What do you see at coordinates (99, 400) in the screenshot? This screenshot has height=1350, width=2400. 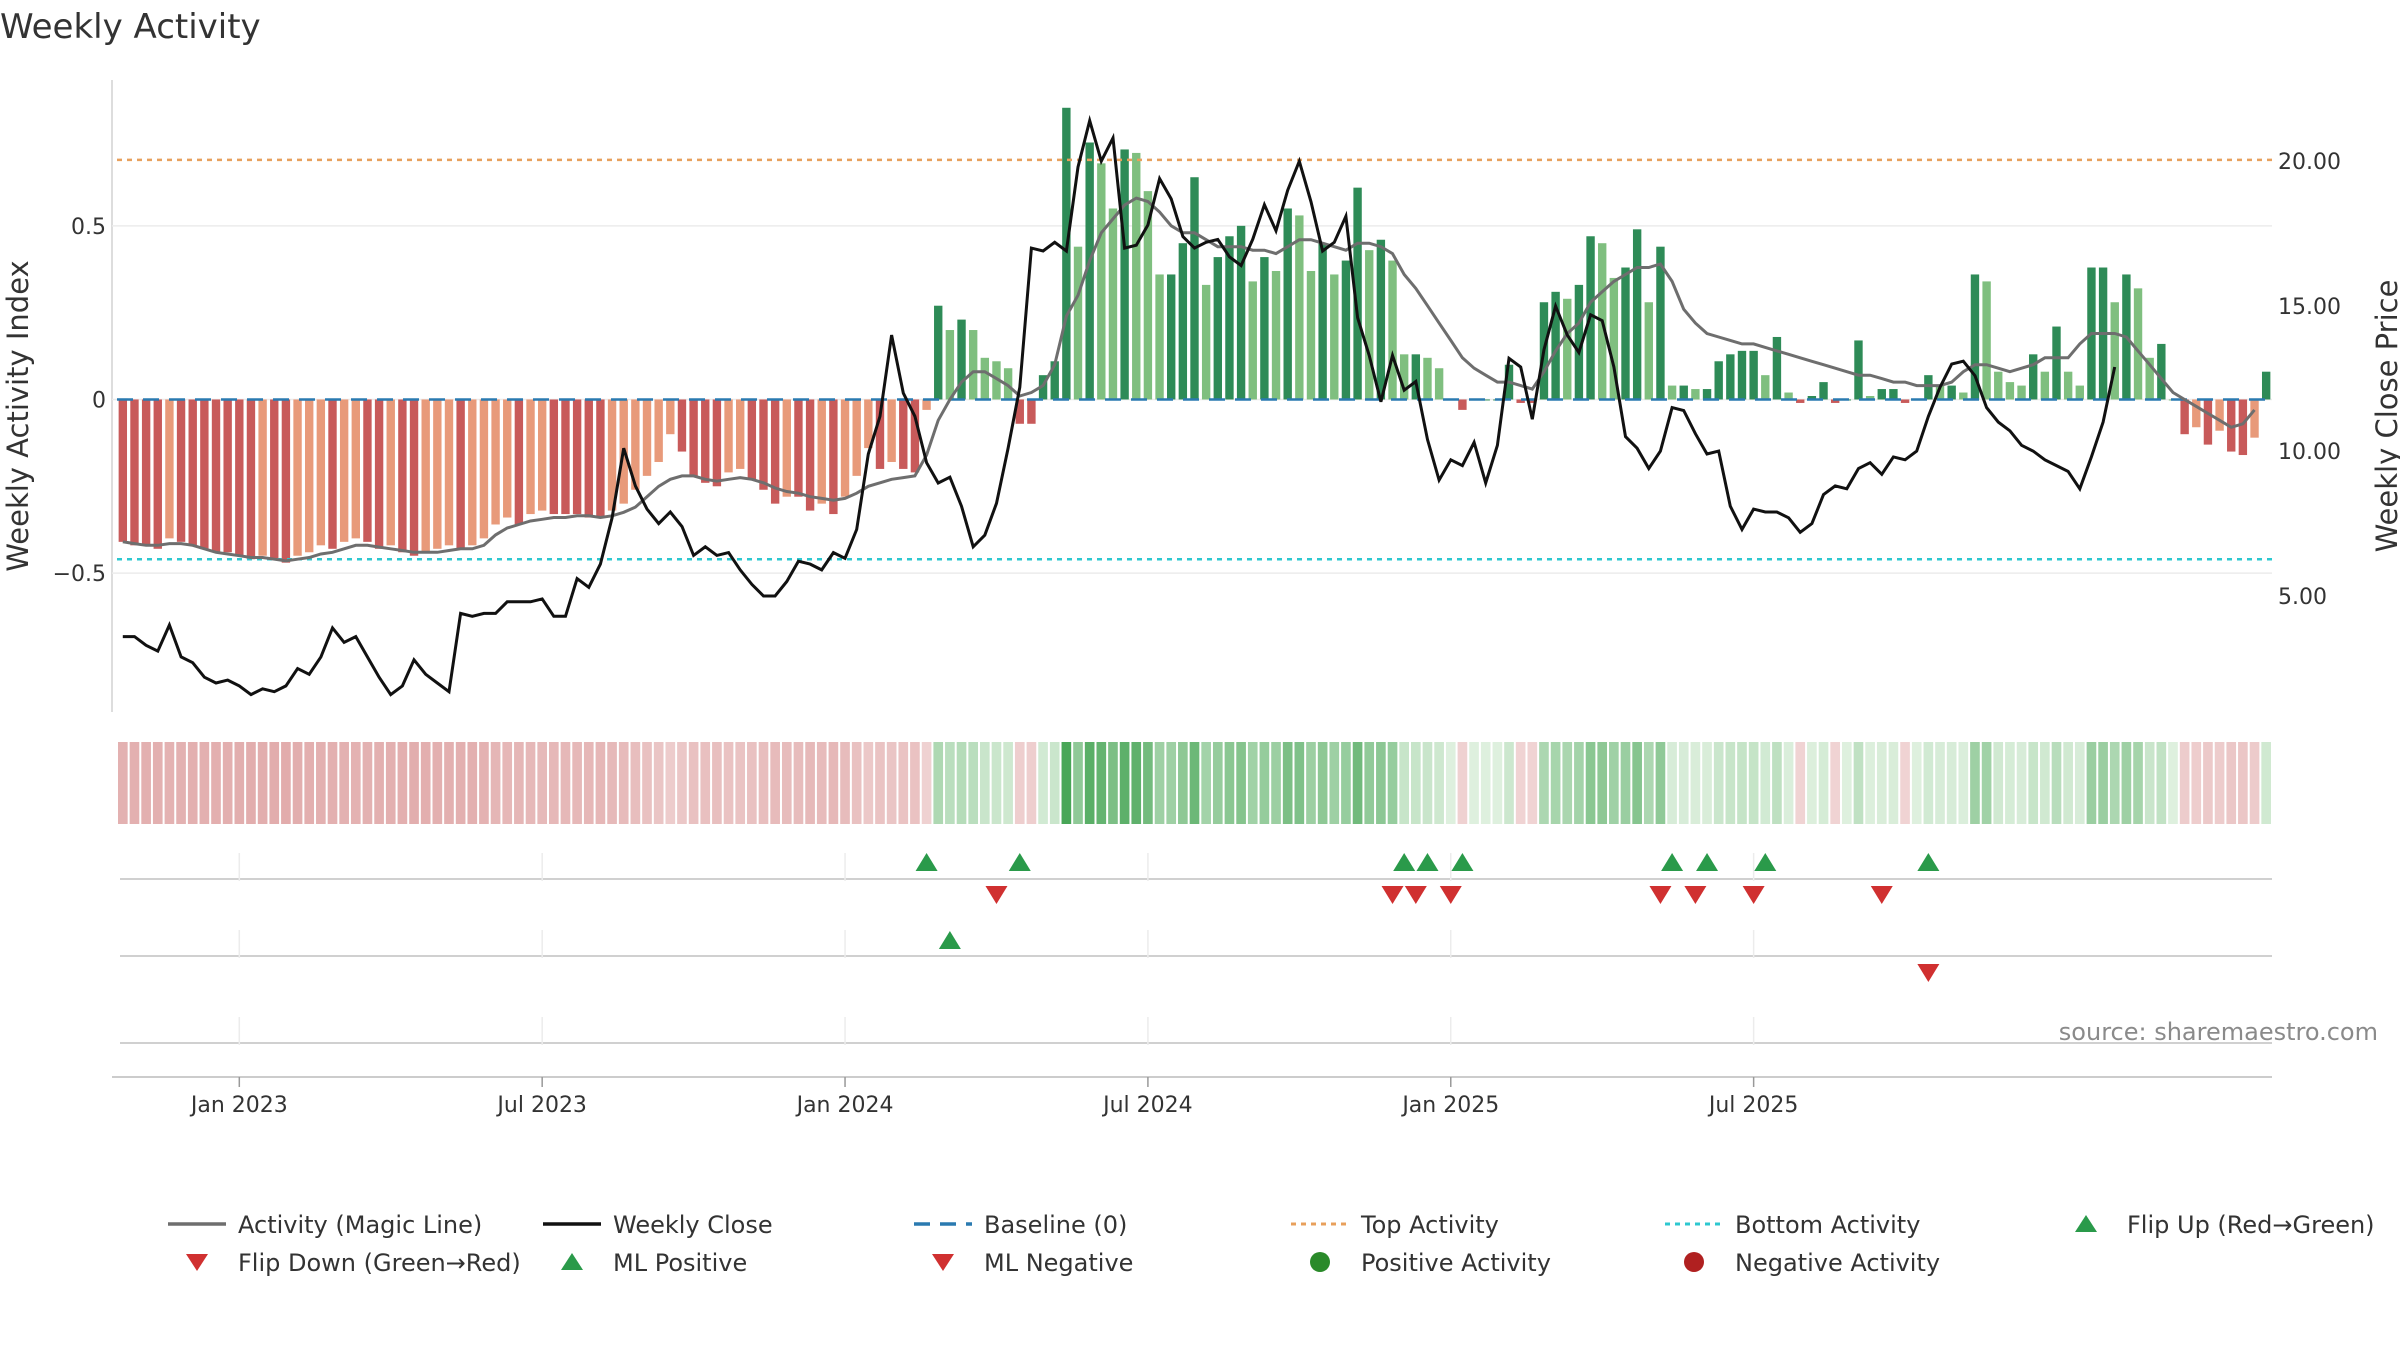 I see `left-tick-label: 0` at bounding box center [99, 400].